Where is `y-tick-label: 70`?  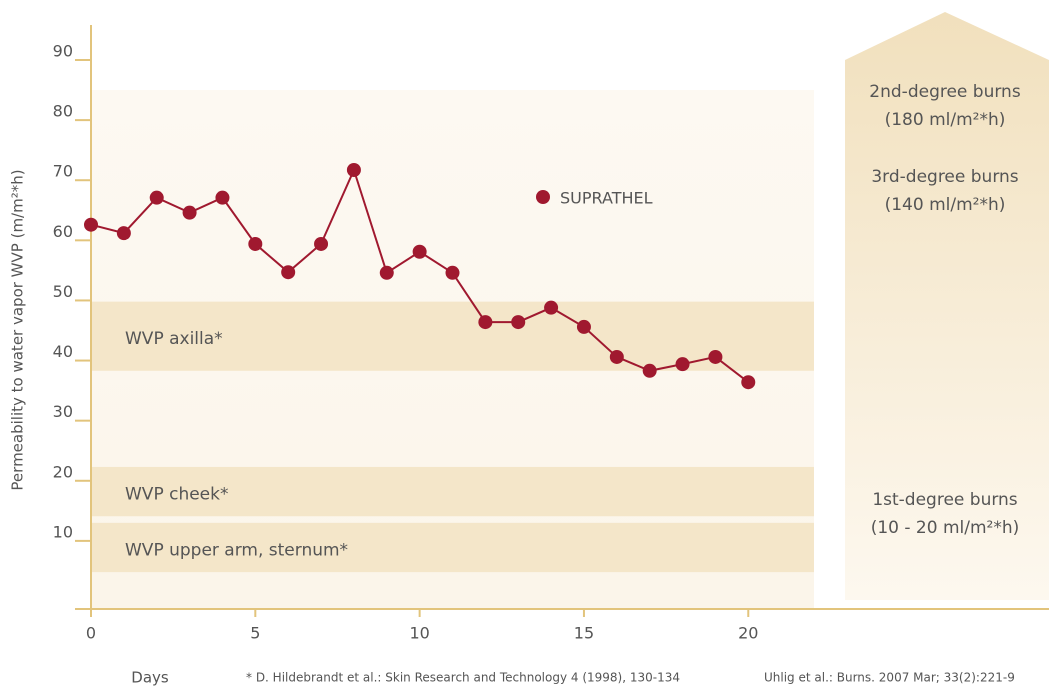 y-tick-label: 70 is located at coordinates (63, 171).